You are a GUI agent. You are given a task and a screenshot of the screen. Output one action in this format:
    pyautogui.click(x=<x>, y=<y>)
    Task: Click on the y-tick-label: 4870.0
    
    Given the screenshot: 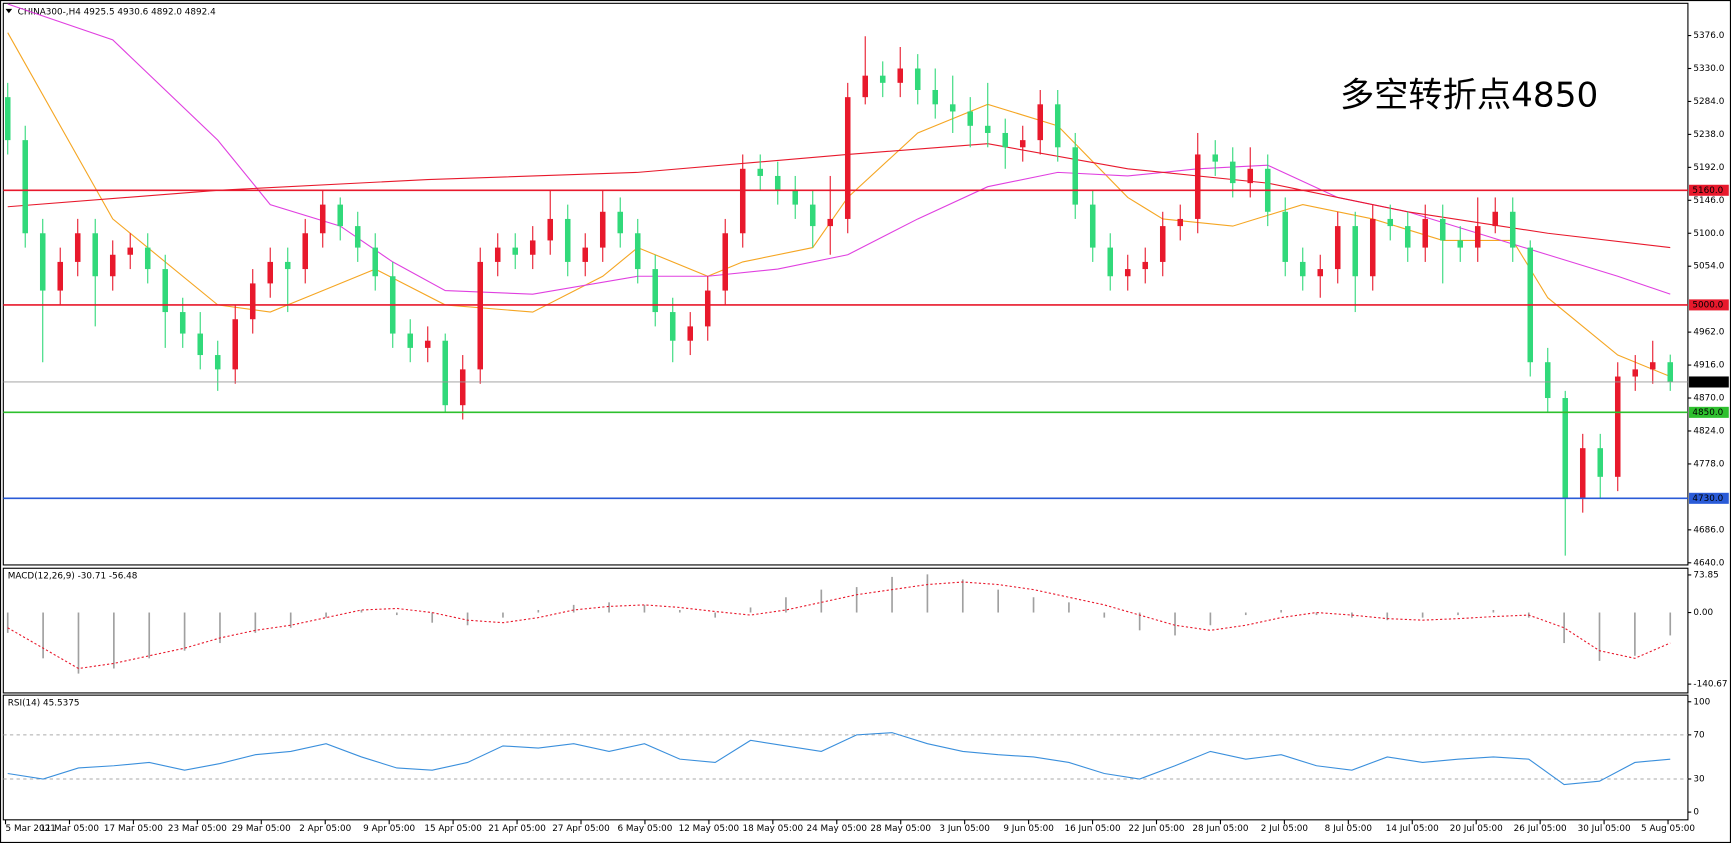 What is the action you would take?
    pyautogui.click(x=1708, y=399)
    